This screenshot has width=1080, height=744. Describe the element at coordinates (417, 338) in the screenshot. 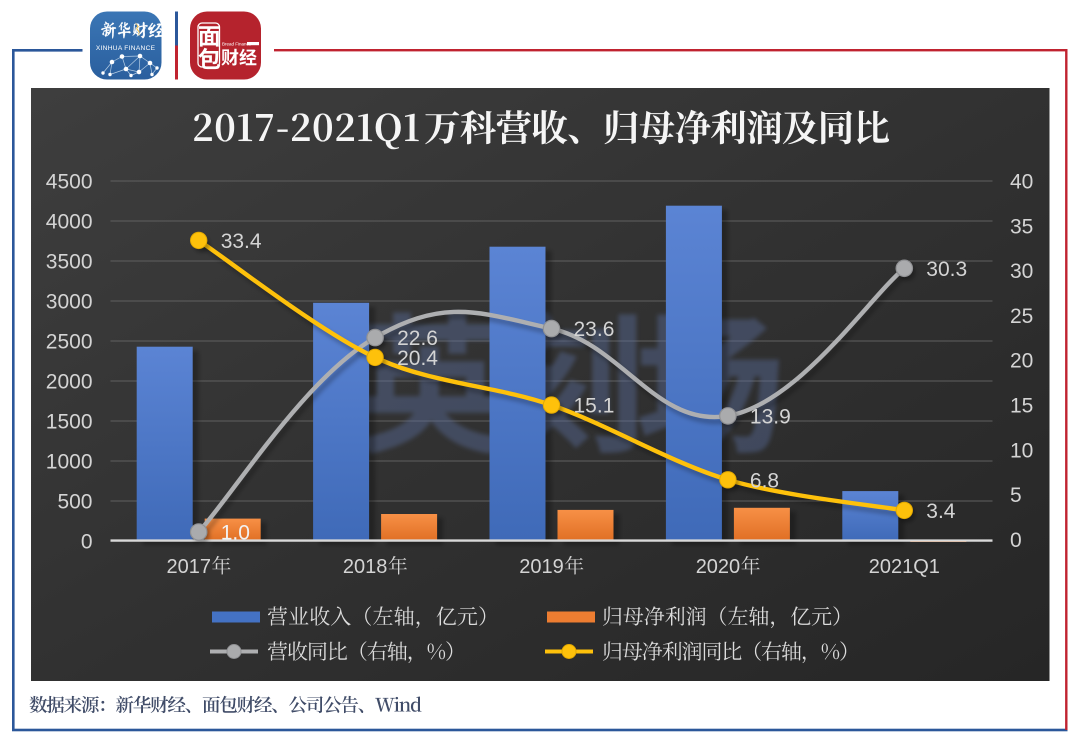

I see `svg-text: 22.6` at that location.